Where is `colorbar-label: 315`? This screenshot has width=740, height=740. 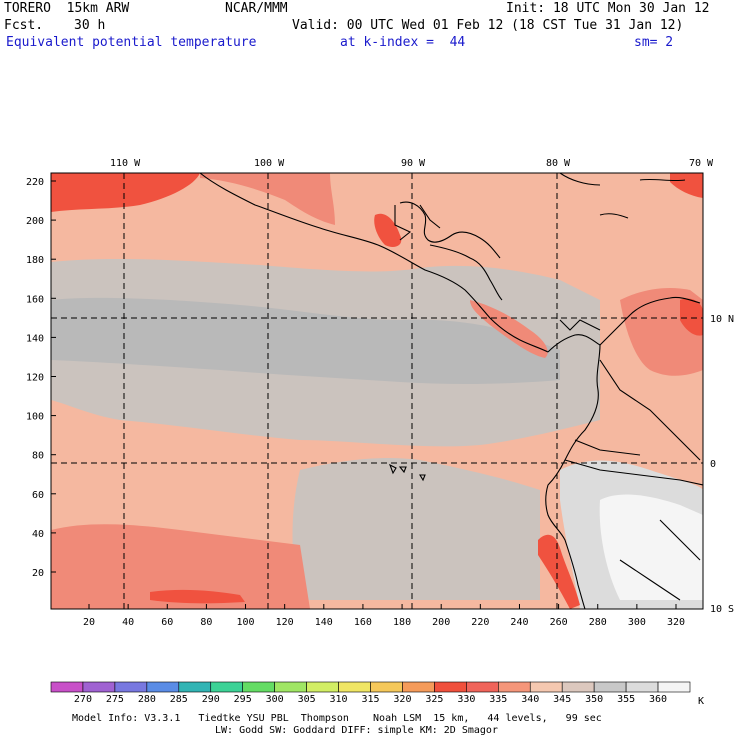 colorbar-label: 315 is located at coordinates (370, 699).